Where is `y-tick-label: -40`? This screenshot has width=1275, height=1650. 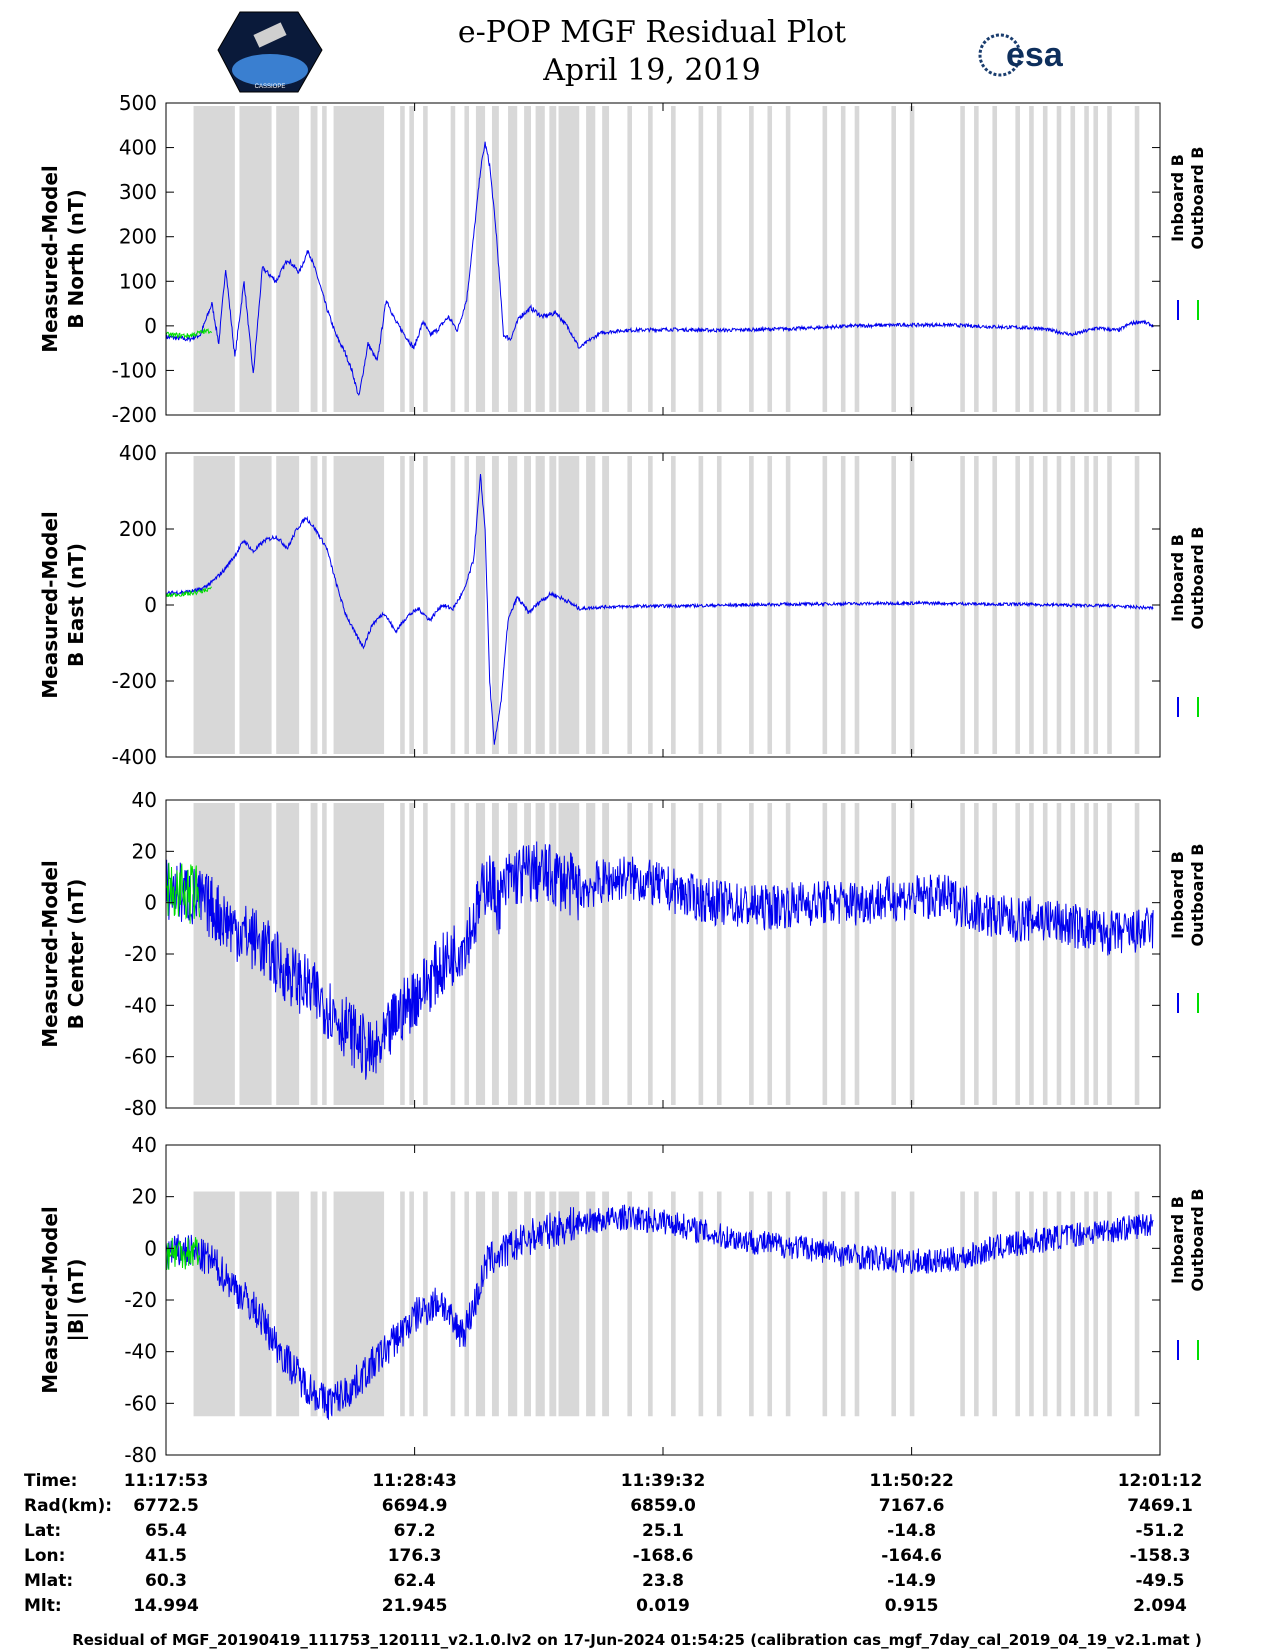
y-tick-label: -40 is located at coordinates (140, 1005).